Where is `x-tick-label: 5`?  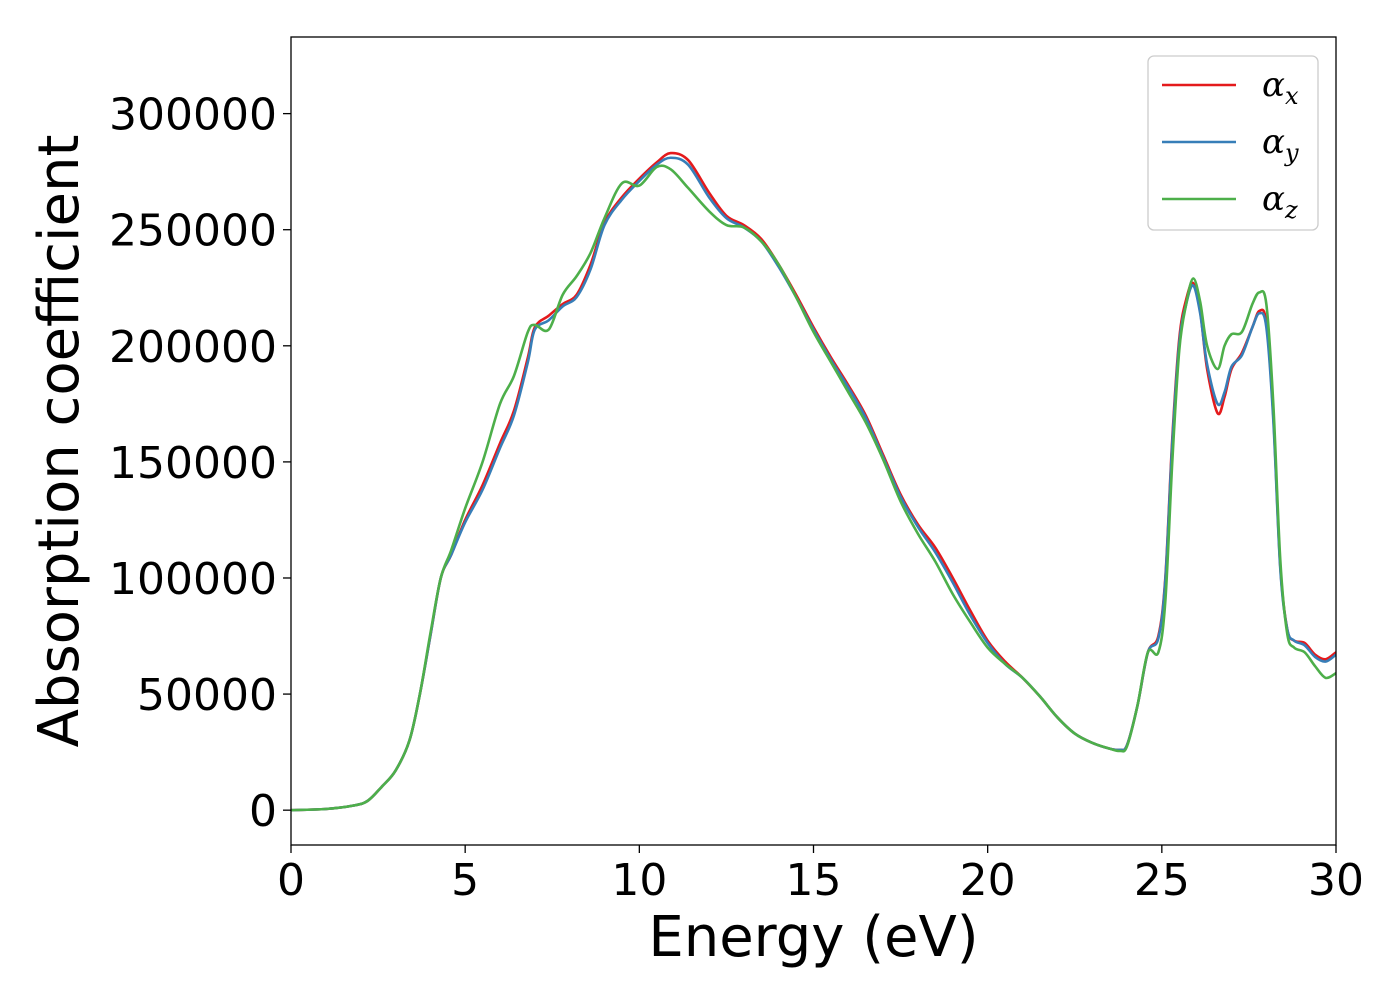
x-tick-label: 5 is located at coordinates (465, 880).